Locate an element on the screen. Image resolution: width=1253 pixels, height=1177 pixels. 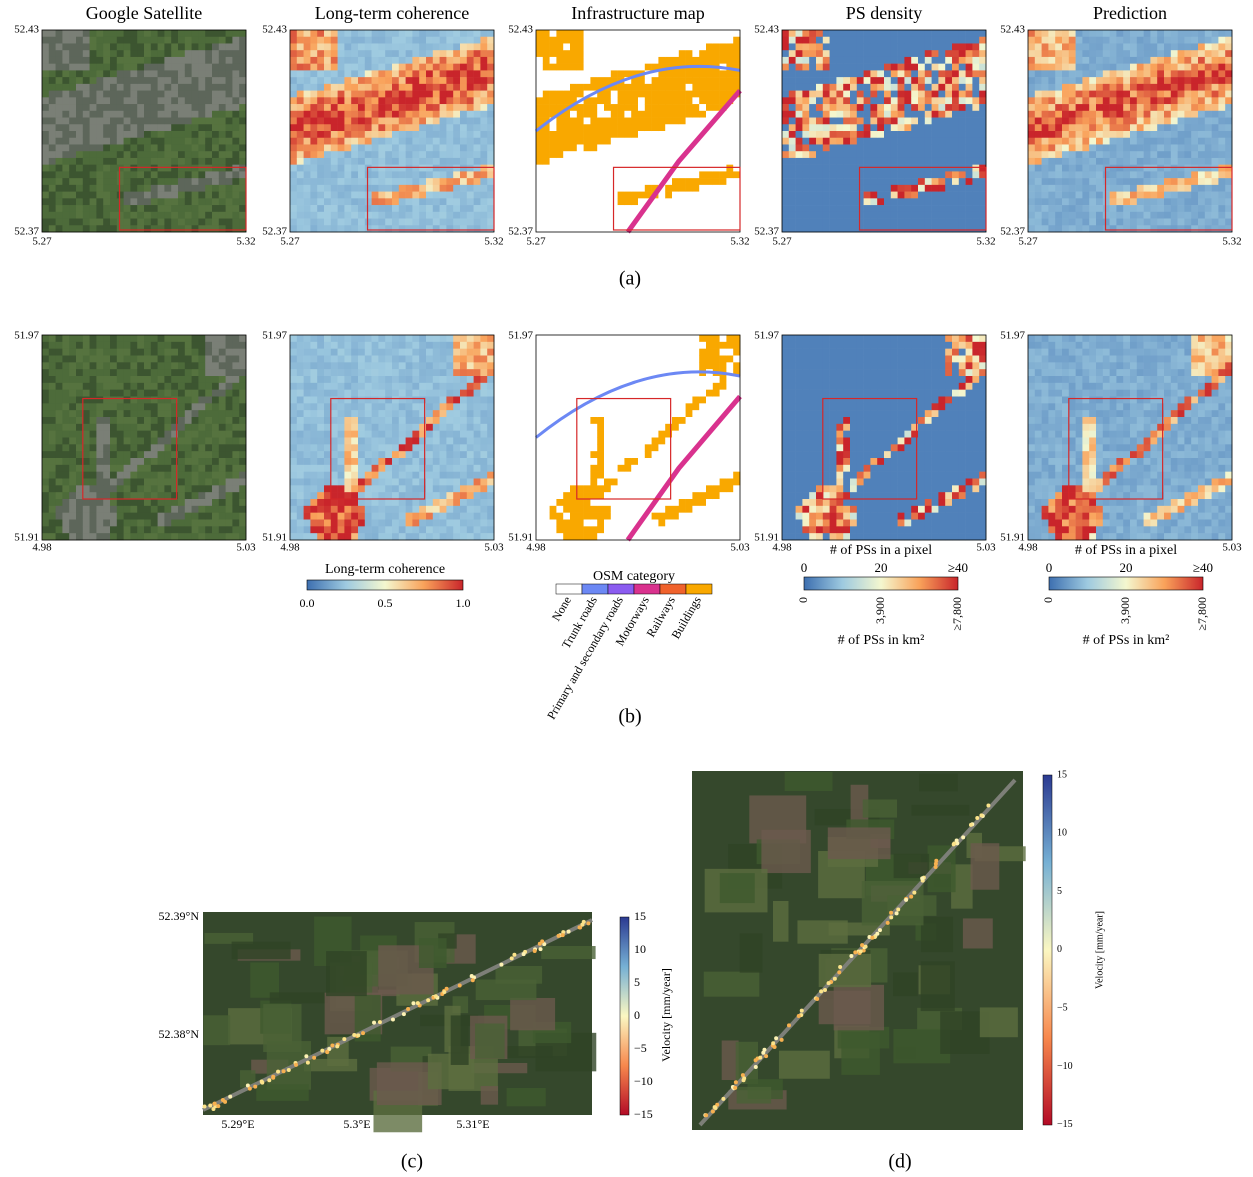
zoom-box is located at coordinates (922, 198).